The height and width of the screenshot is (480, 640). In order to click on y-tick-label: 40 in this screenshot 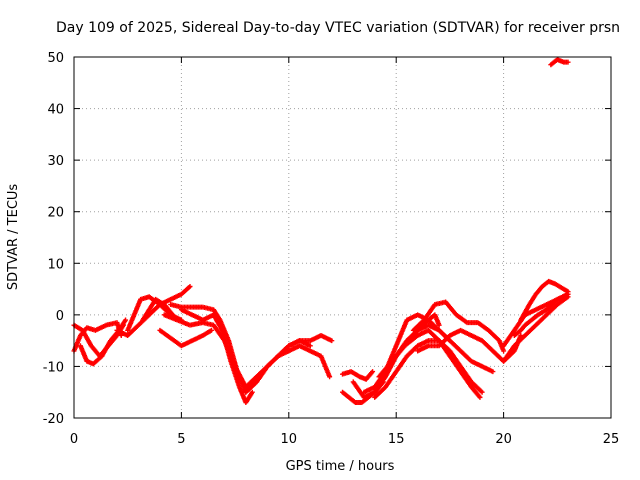, I will do `click(55, 110)`.